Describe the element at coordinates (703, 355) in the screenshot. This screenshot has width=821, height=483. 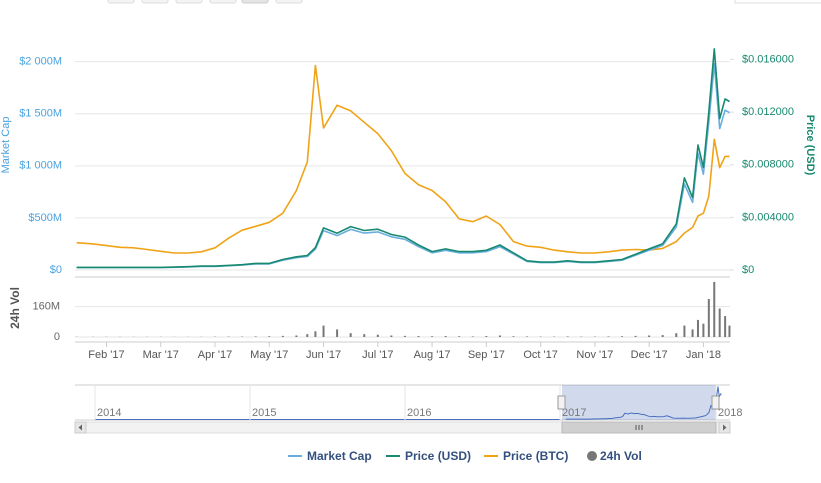
I see `x-tick-label: Jan '18` at that location.